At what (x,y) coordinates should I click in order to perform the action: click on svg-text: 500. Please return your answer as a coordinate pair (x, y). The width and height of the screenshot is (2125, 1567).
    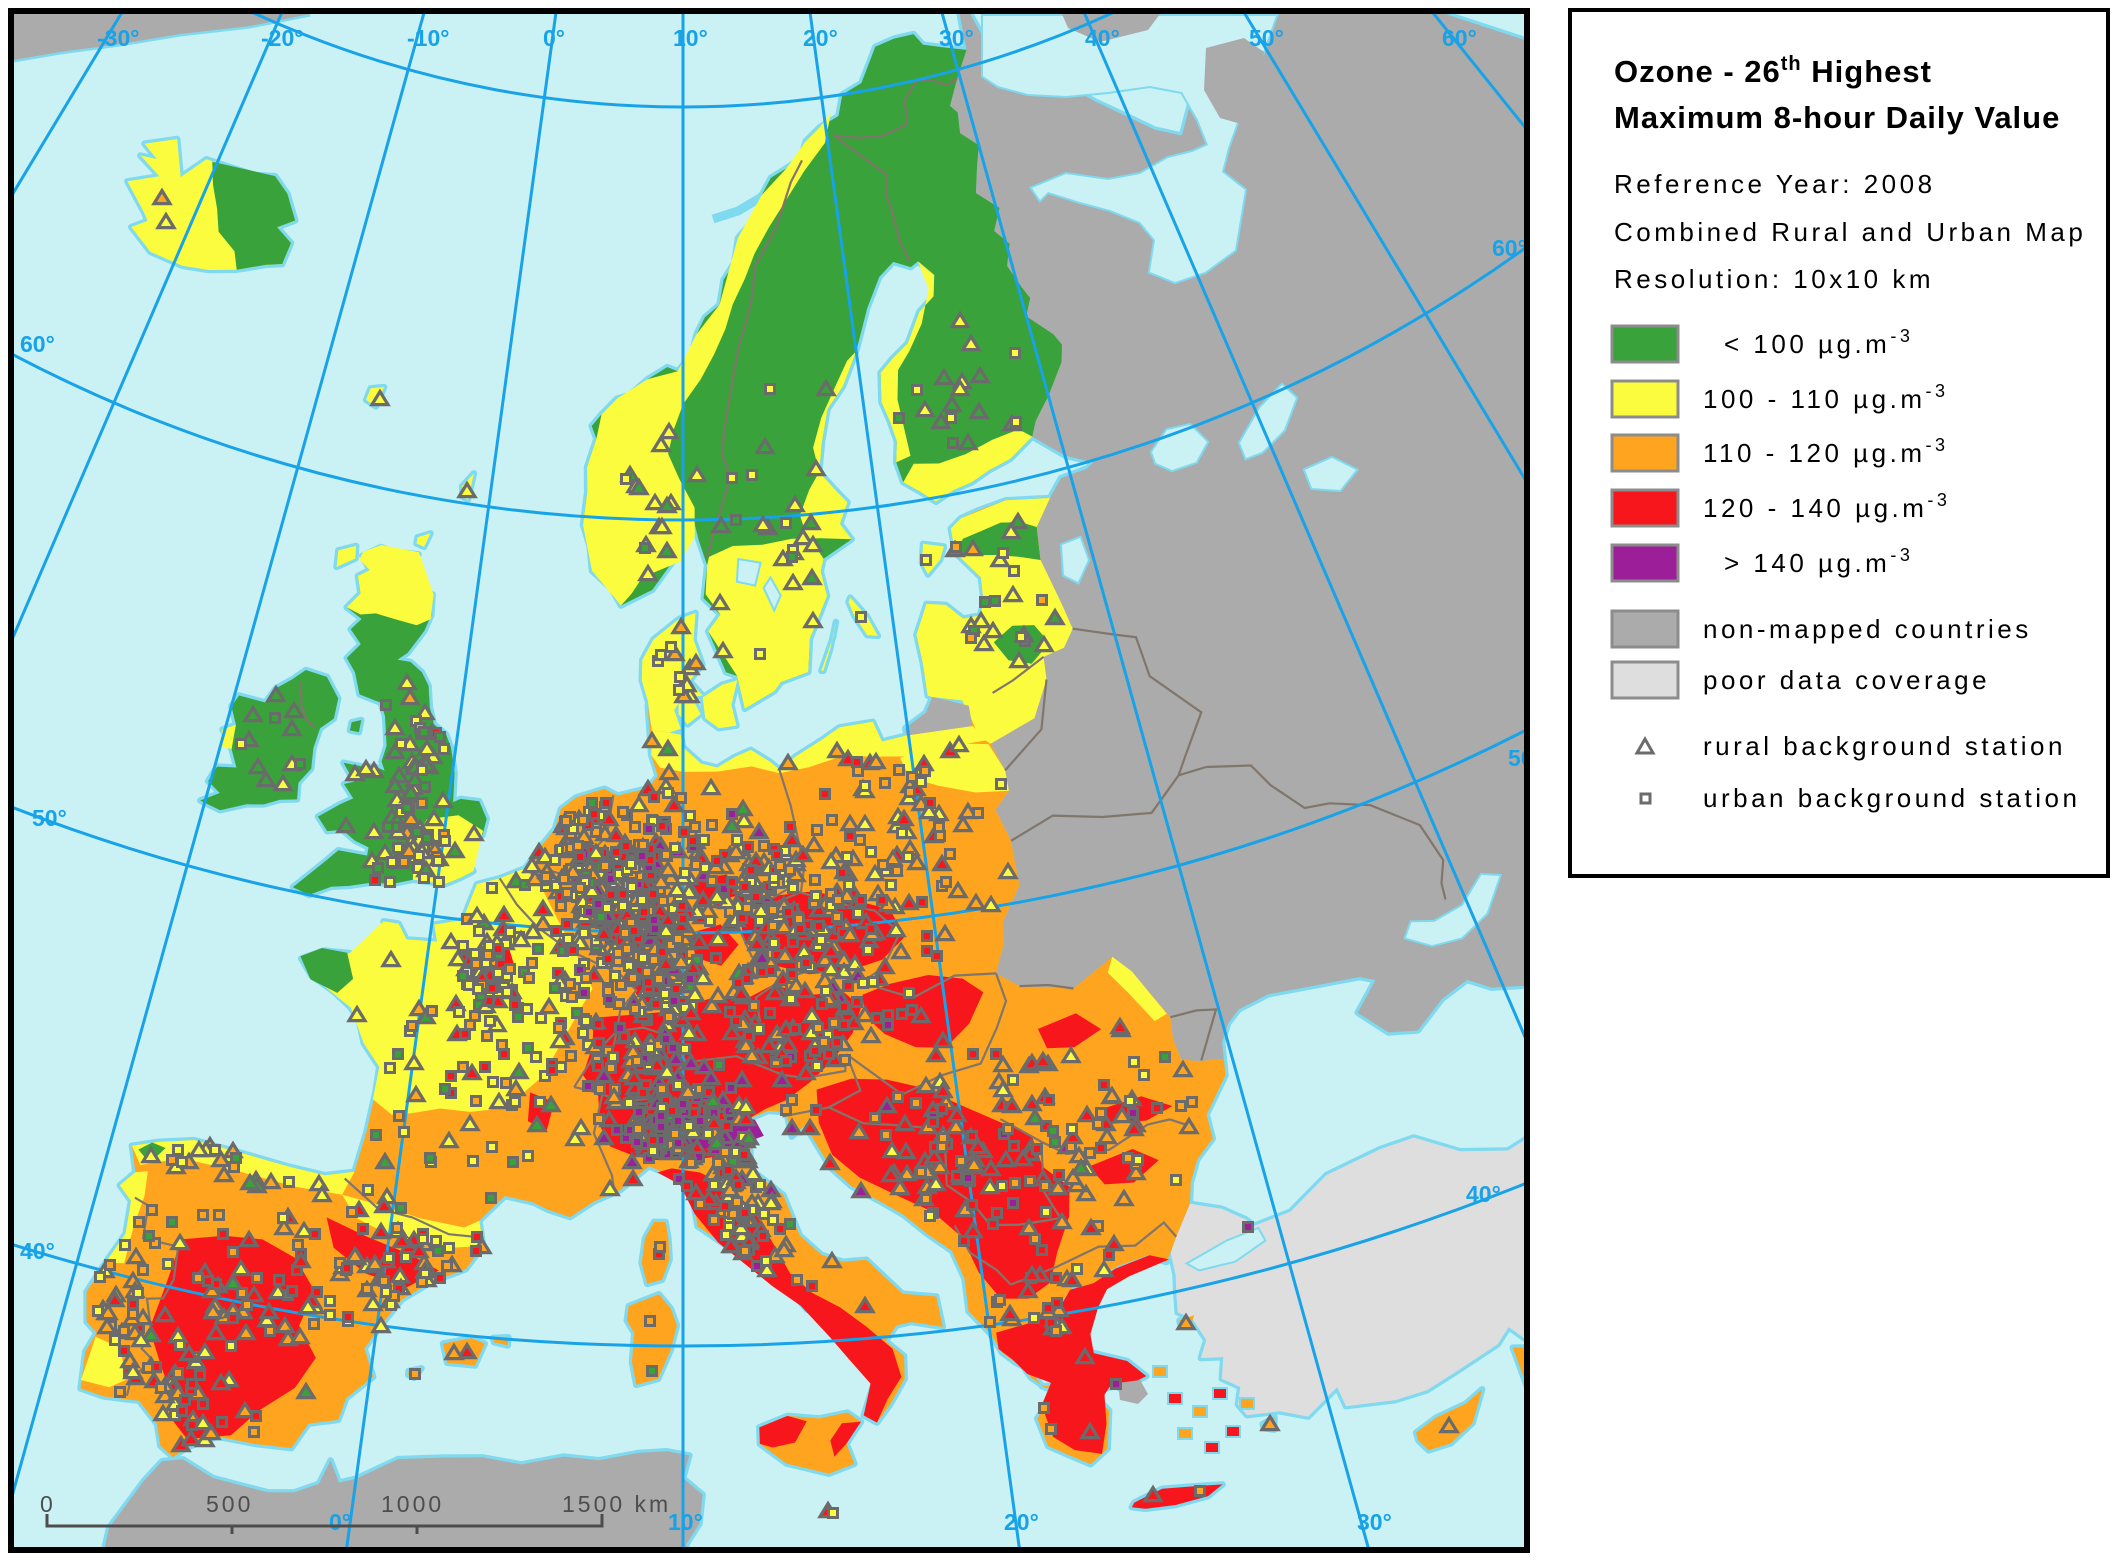
    Looking at the image, I should click on (229, 1504).